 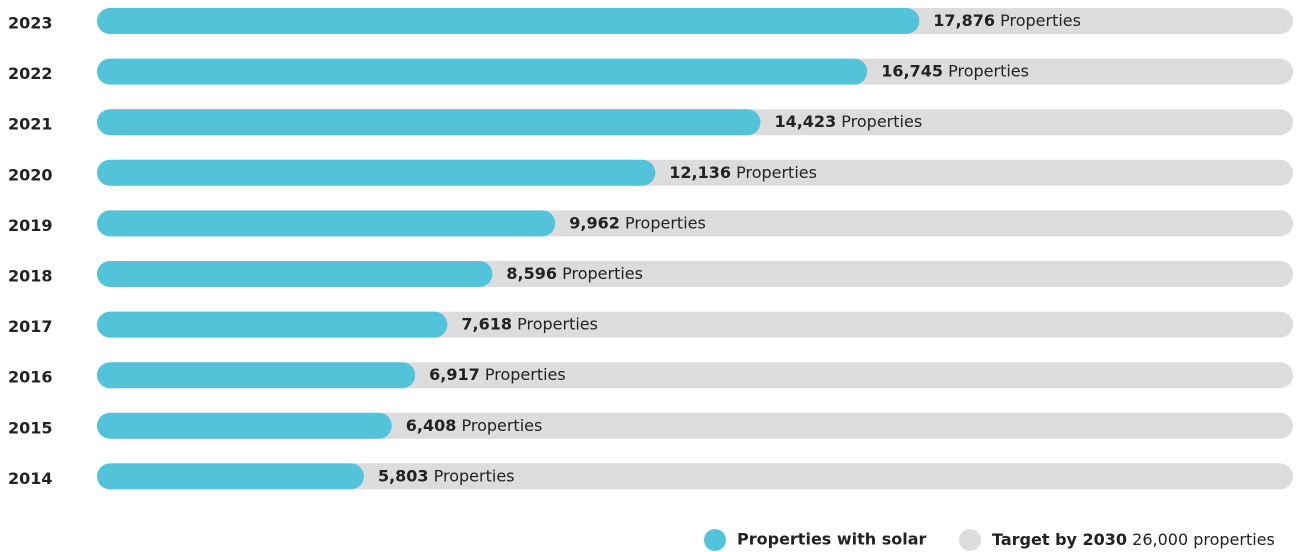 I want to click on y-tick-label: 2020, so click(x=30, y=174).